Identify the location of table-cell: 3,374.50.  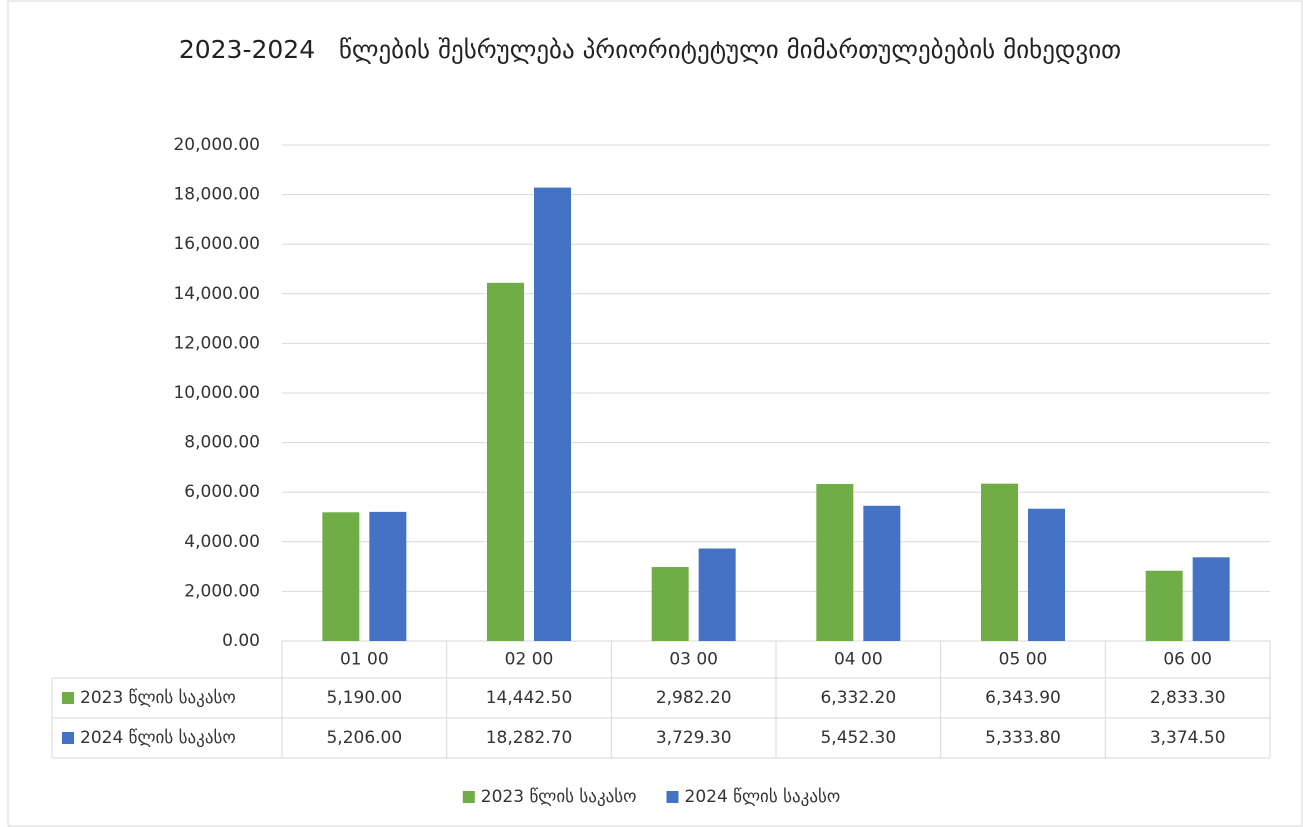
(1188, 738).